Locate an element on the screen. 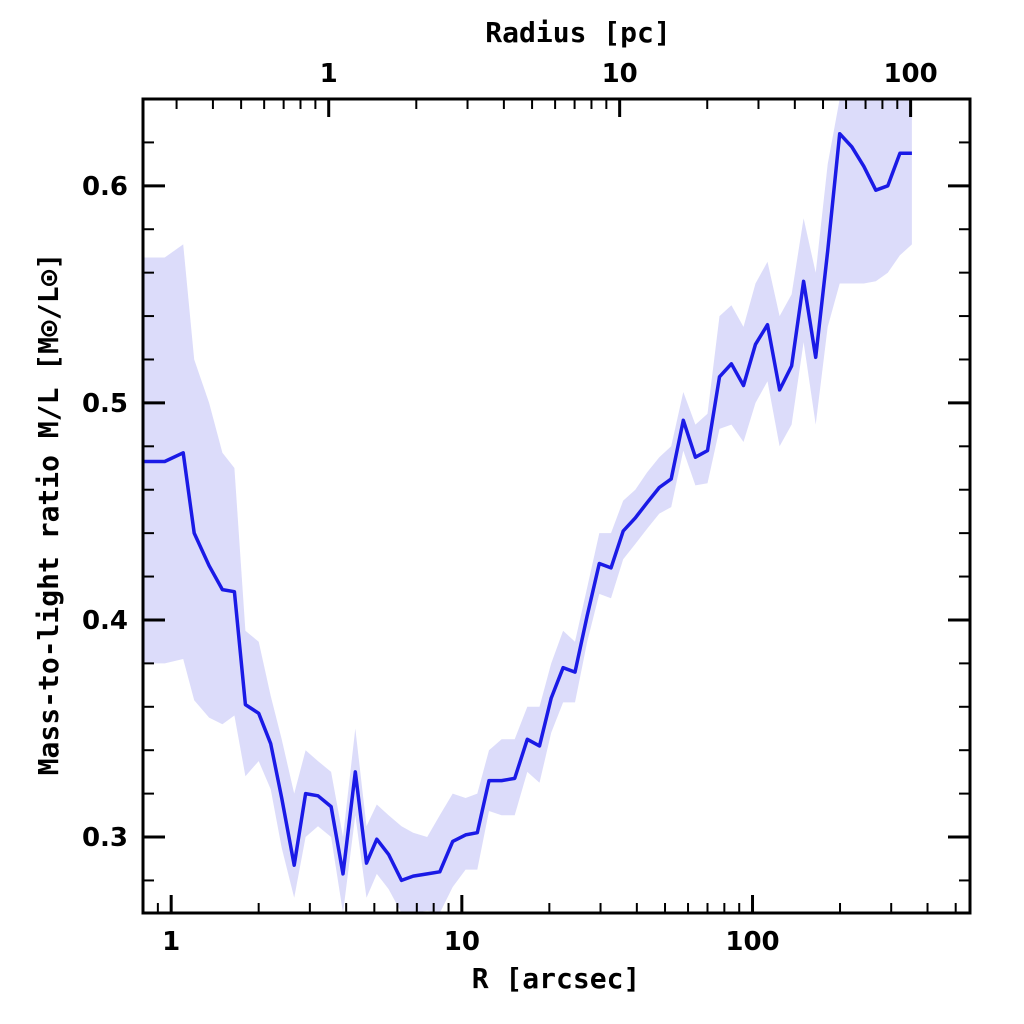 This screenshot has width=1024, height=1024. y-tick-label: 0.5 is located at coordinates (105, 404).